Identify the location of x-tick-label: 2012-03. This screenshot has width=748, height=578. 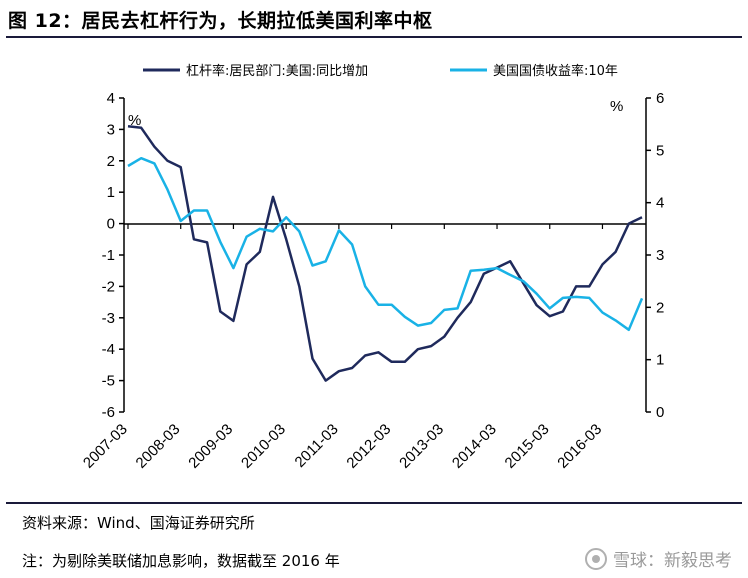
(368, 446).